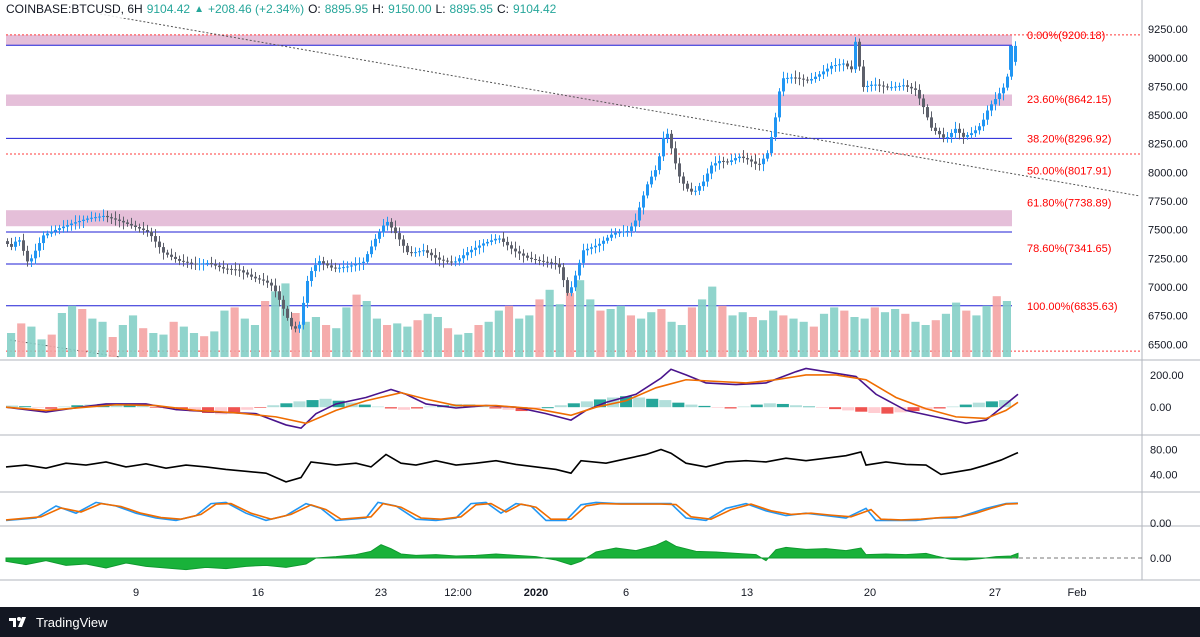 This screenshot has height=637, width=1200. I want to click on price-axis-tick: 9000.00, so click(1168, 59).